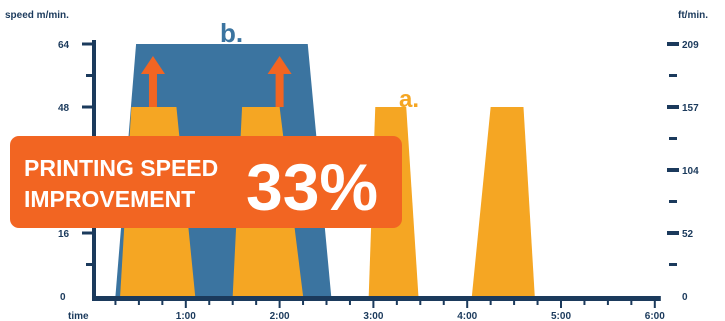  Describe the element at coordinates (64, 234) in the screenshot. I see `left-tick-label-16: 16` at that location.